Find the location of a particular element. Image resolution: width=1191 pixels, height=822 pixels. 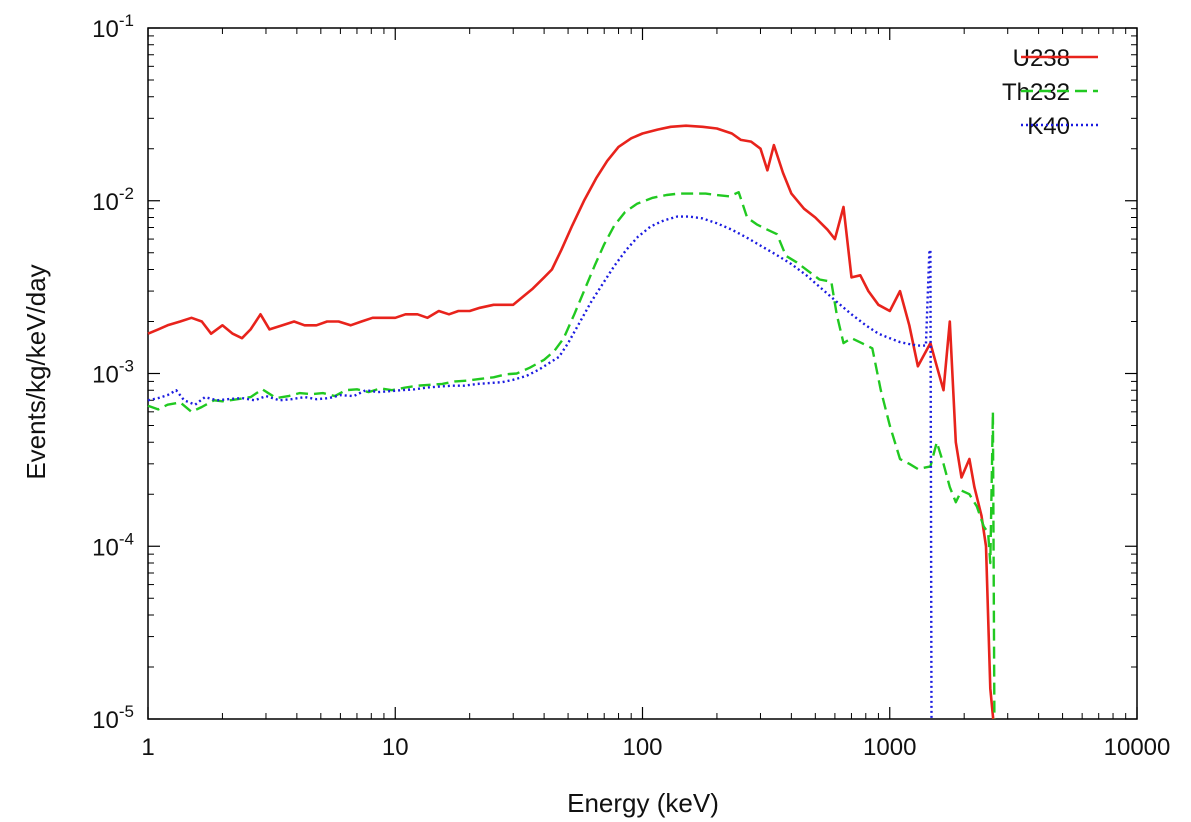

y-tick-label: 10⁻⁴ is located at coordinates (113, 545).